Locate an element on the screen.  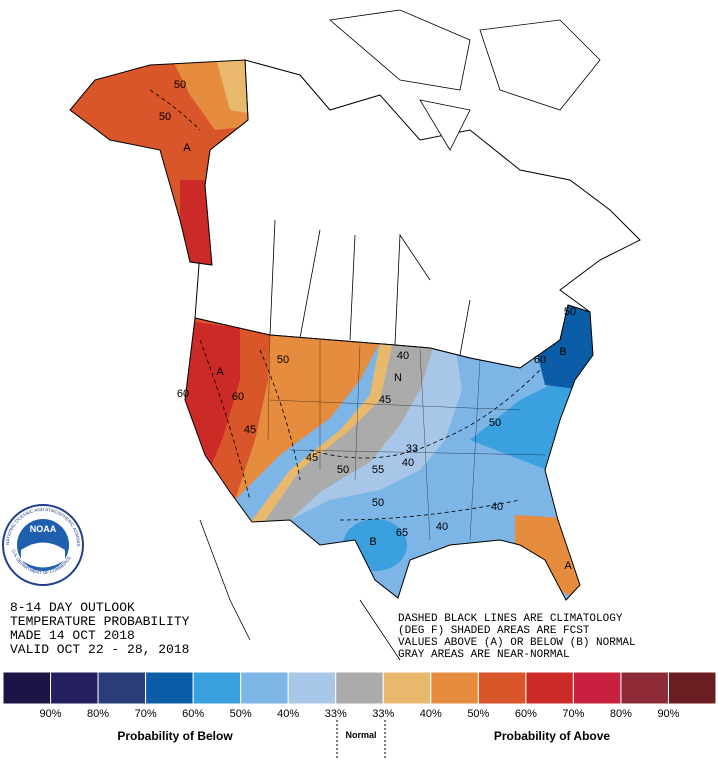
mexico-coast is located at coordinates (300, 590).